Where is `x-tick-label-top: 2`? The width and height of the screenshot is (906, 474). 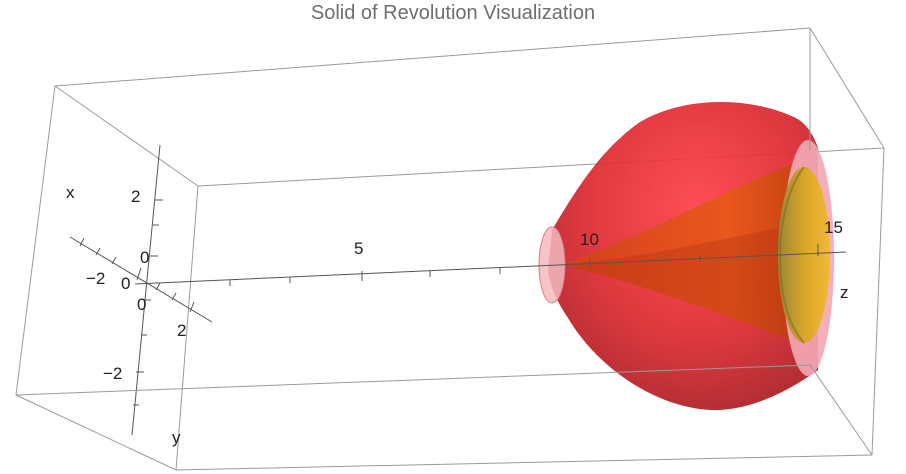
x-tick-label-top: 2 is located at coordinates (135, 196).